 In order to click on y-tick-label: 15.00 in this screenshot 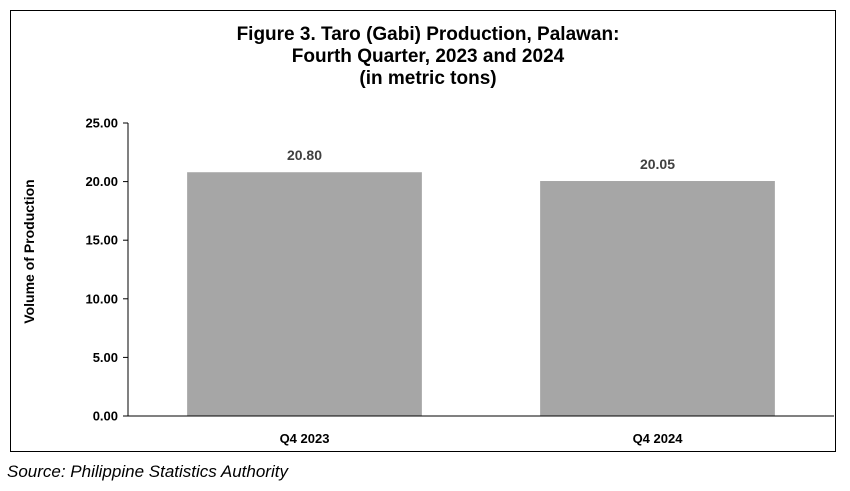, I will do `click(101, 240)`.